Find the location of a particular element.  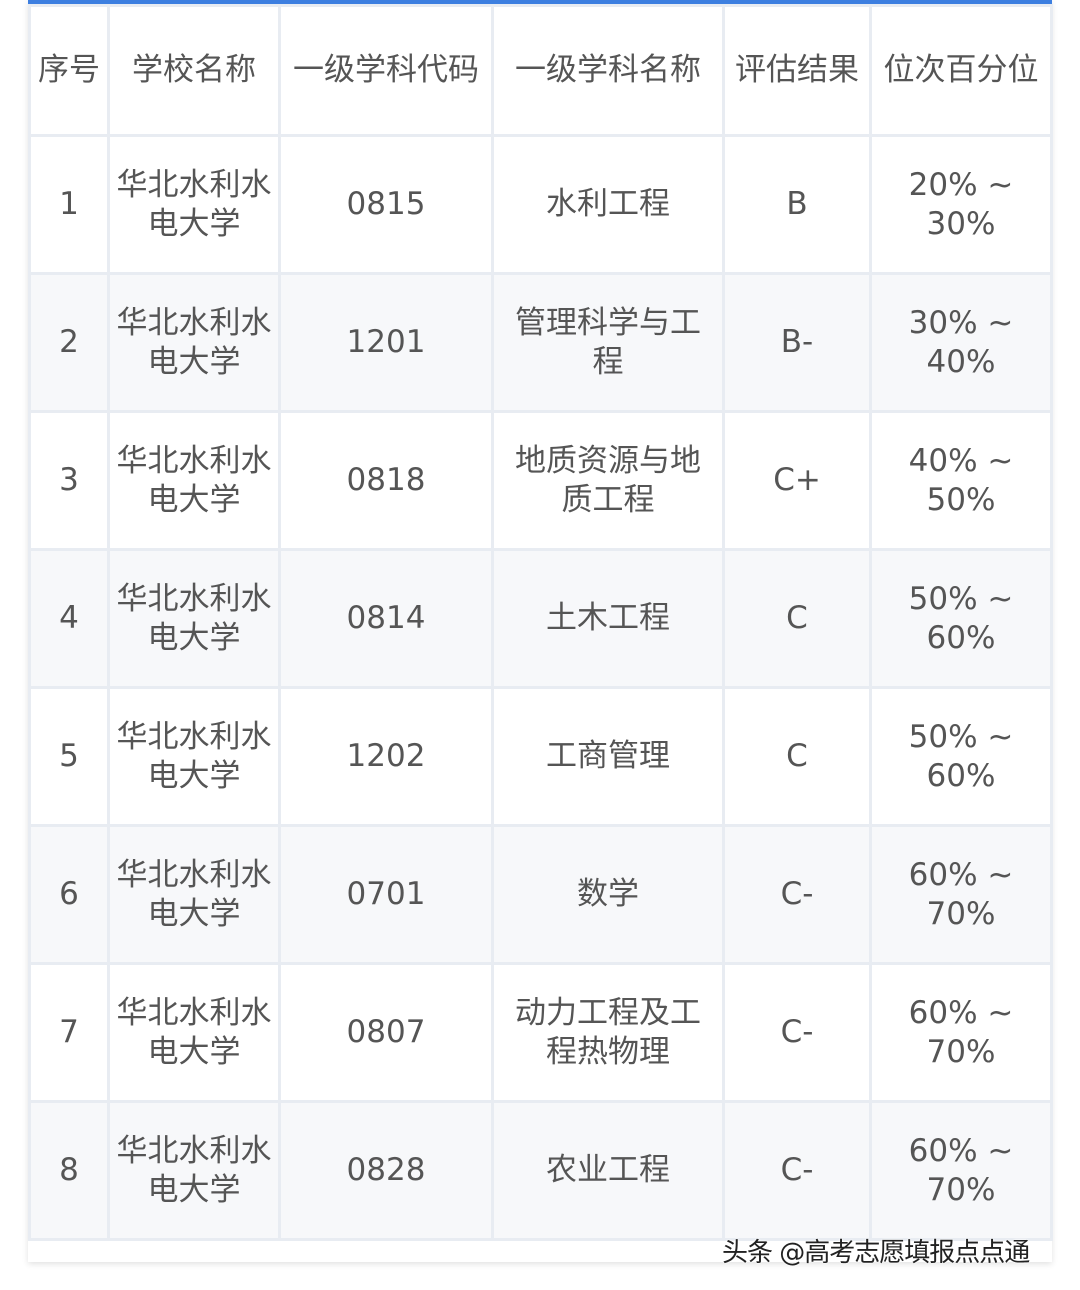

cell-subject: 工商管理 is located at coordinates (608, 756).